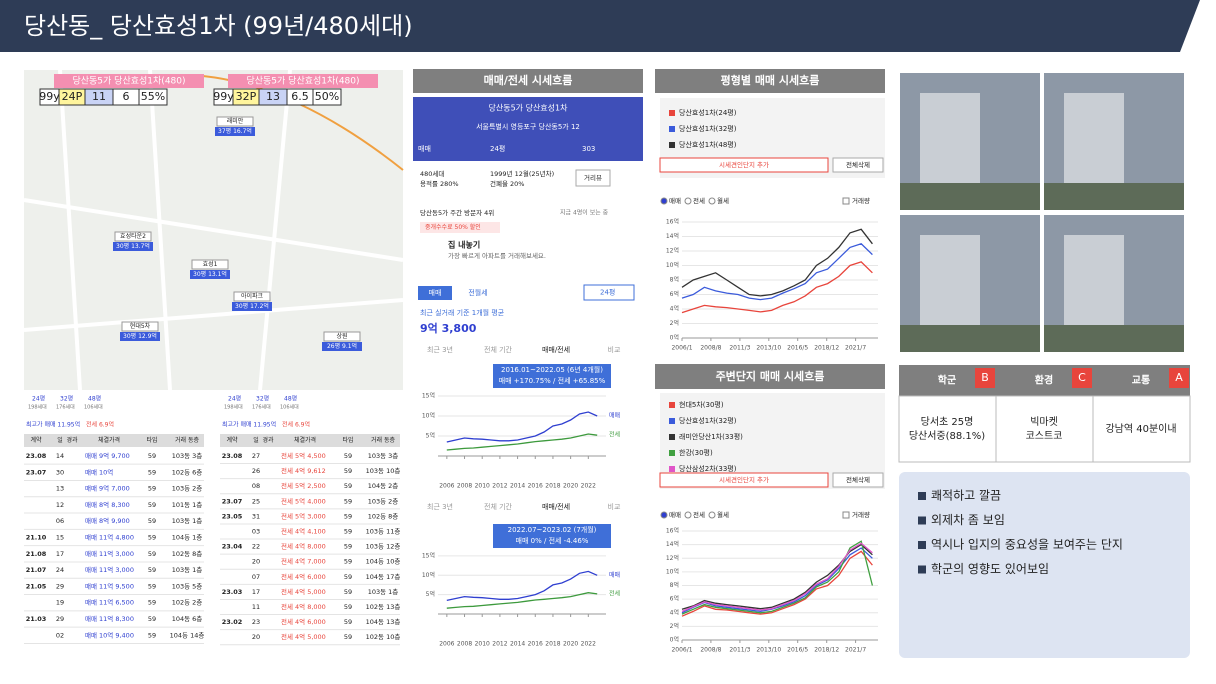  What do you see at coordinates (672, 558) in the screenshot?
I see `y-tick-label: 12억` at bounding box center [672, 558].